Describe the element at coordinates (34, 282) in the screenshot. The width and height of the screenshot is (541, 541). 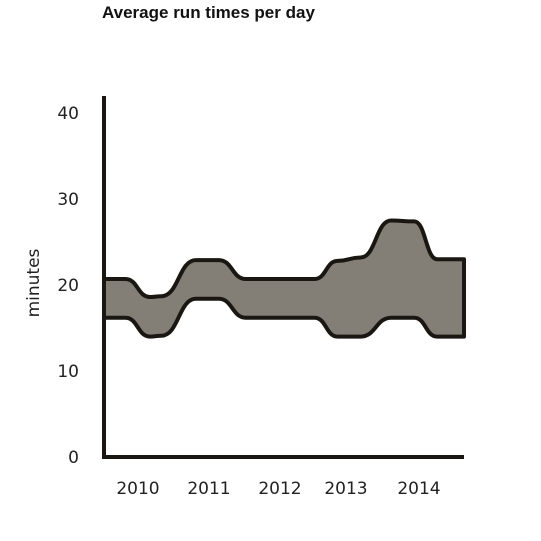
I see `y-axis-label: minutes` at that location.